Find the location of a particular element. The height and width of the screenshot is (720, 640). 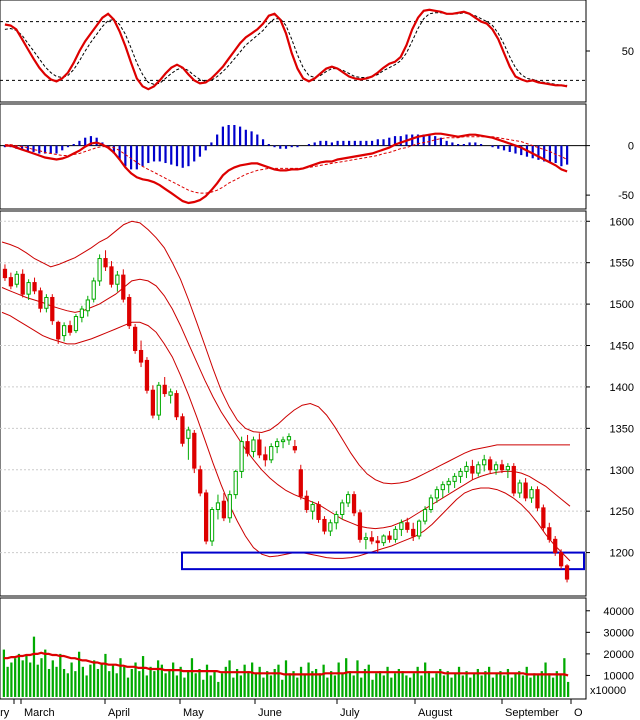

volume-average-line is located at coordinates (286, 664).